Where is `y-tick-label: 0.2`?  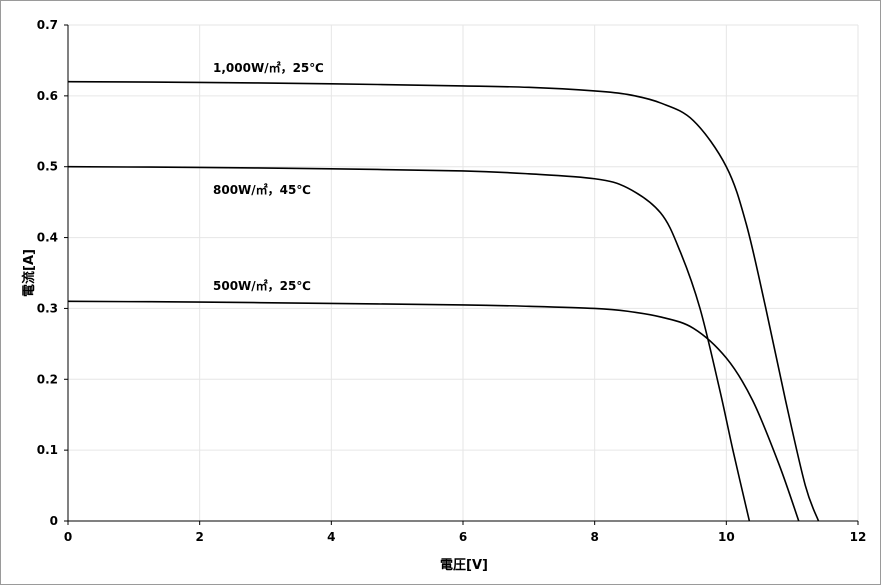 y-tick-label: 0.2 is located at coordinates (47, 379).